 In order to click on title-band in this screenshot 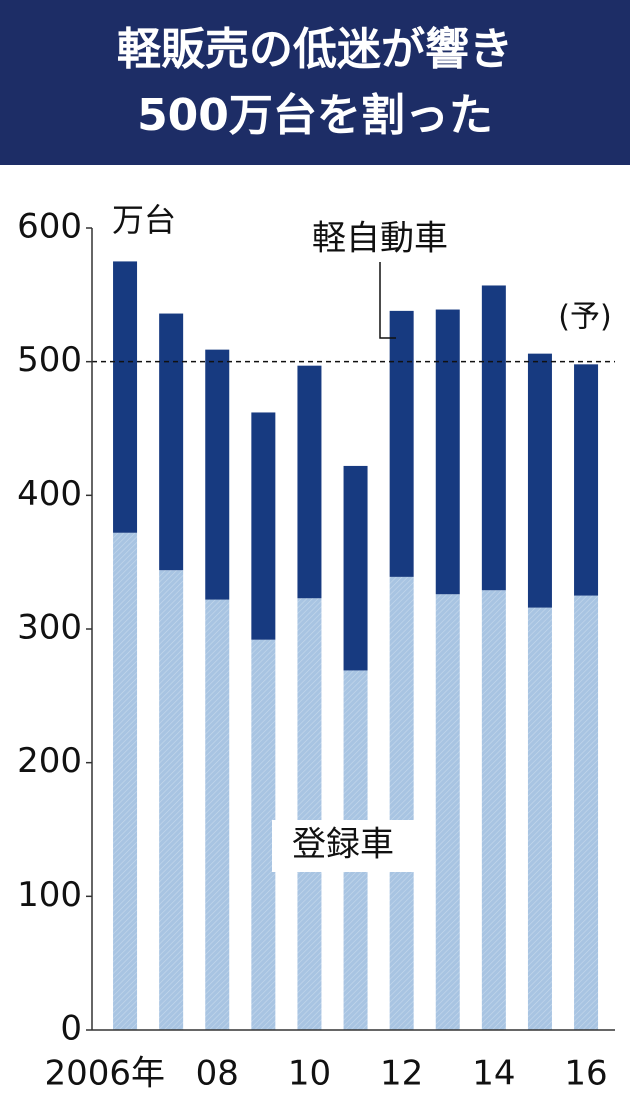, I will do `click(315, 82)`.